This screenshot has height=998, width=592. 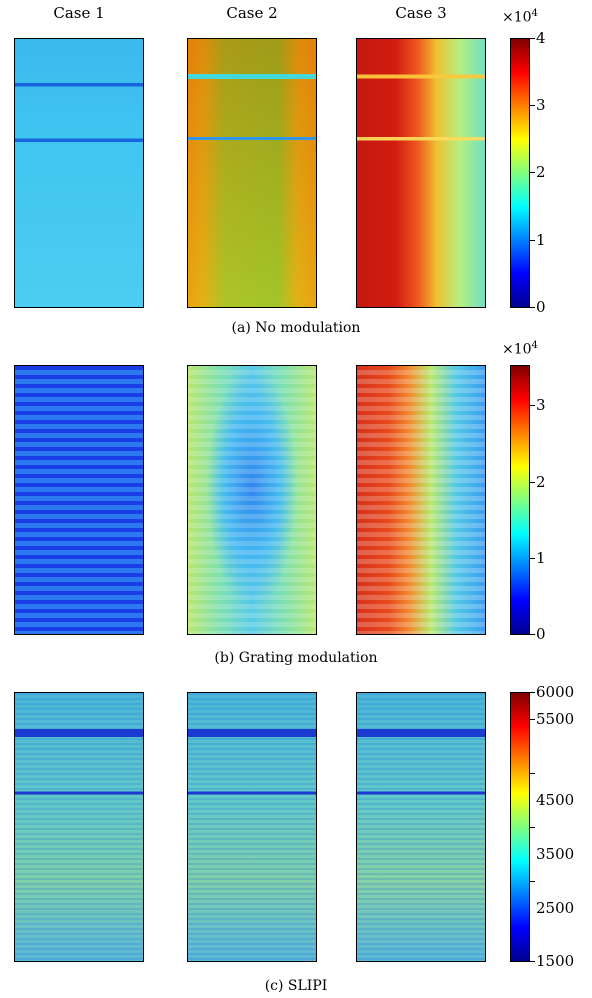 I want to click on colorbar-b-tick-0: 0, so click(x=541, y=634).